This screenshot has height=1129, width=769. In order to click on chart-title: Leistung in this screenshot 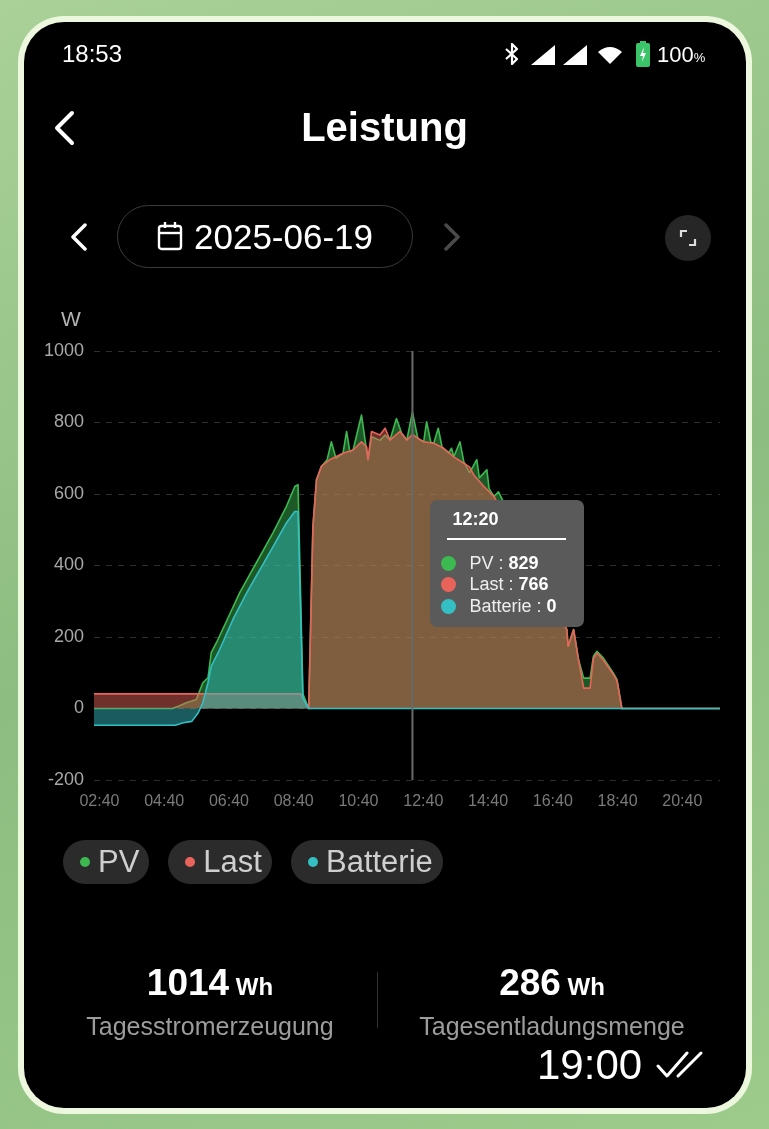, I will do `click(384, 127)`.